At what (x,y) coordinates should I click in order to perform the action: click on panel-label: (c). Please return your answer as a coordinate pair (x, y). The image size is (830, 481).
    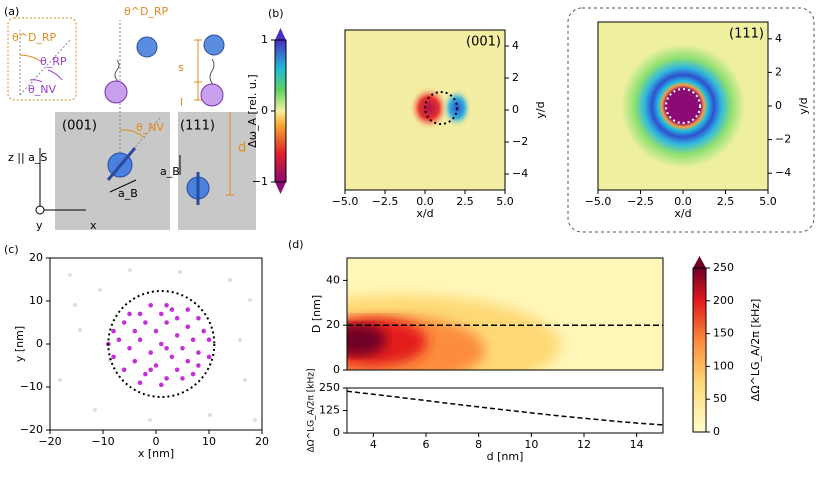
    Looking at the image, I should click on (11, 249).